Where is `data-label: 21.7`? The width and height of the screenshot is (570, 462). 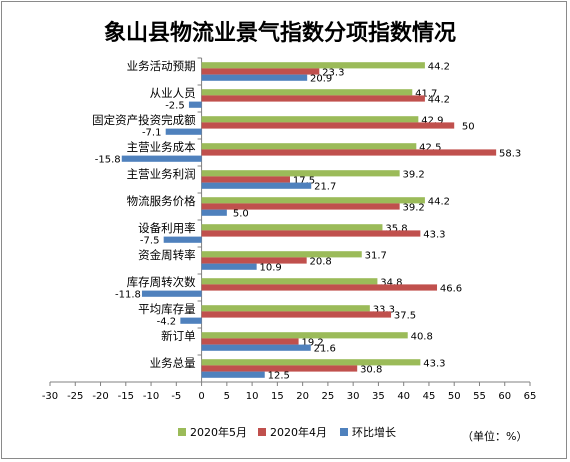 data-label: 21.7 is located at coordinates (325, 187).